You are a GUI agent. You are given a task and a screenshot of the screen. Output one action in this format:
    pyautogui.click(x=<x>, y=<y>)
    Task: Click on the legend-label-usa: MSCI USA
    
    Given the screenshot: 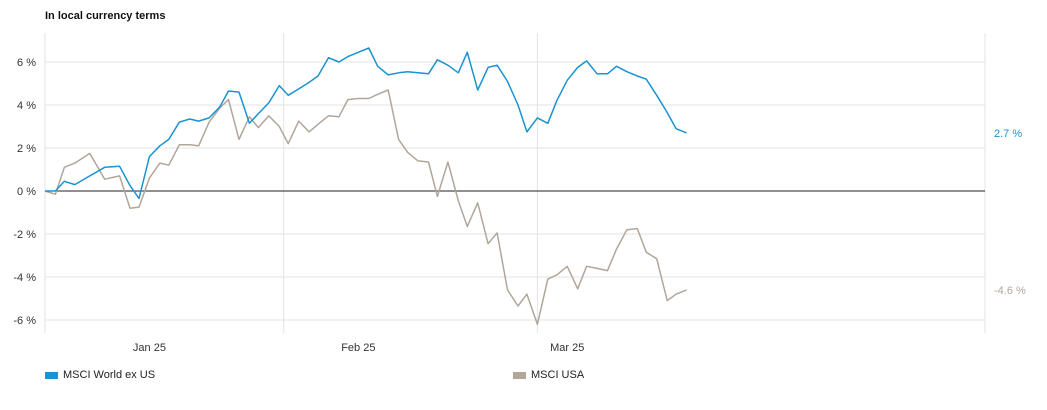 What is the action you would take?
    pyautogui.click(x=558, y=375)
    